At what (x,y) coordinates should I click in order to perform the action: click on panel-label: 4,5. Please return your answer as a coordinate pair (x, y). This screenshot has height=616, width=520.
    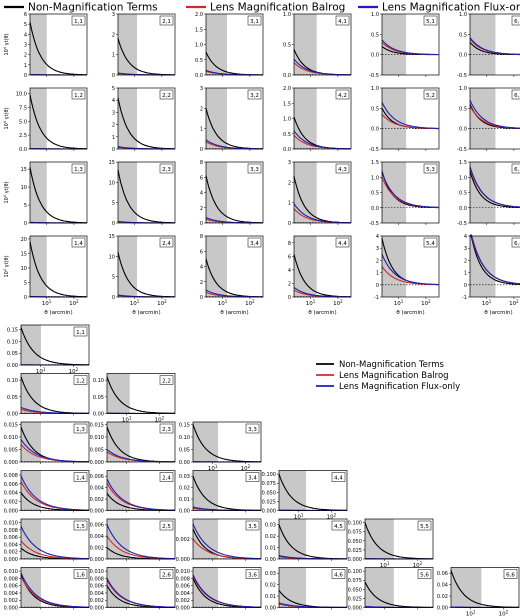
    Looking at the image, I should click on (338, 527).